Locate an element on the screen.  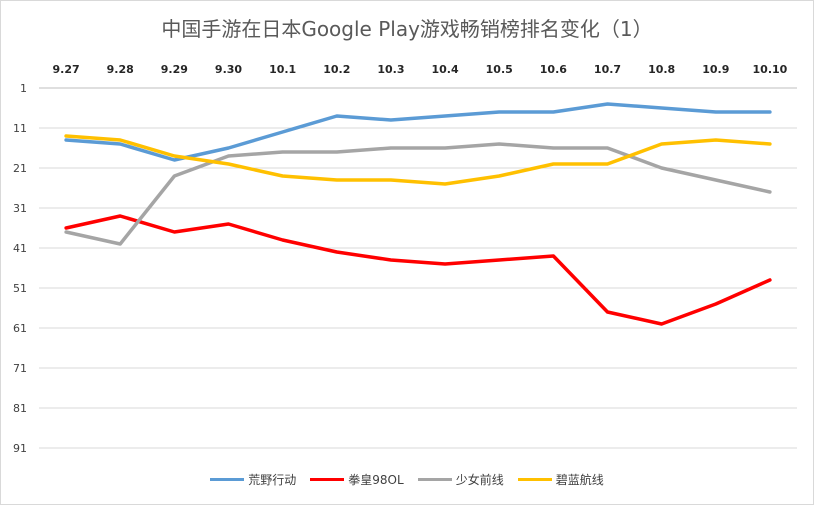
y-tick-label: 91 is located at coordinates (20, 448).